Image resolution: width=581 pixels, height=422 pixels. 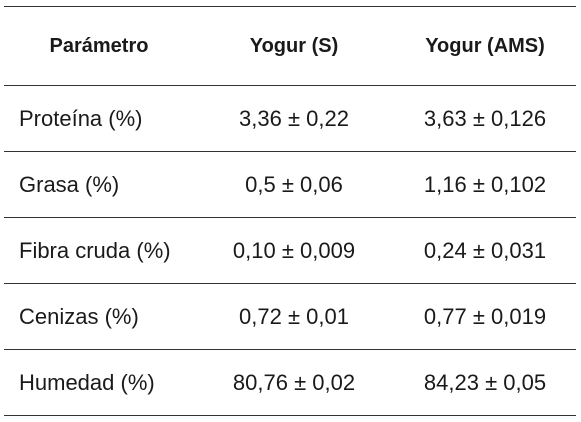 I want to click on header-yogur-s: Yogur (S), so click(x=294, y=46).